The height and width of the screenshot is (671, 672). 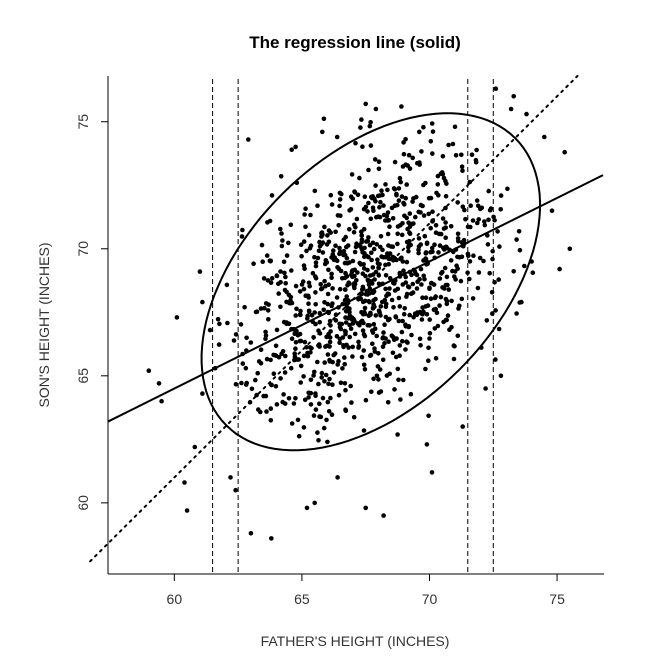 What do you see at coordinates (91, 312) in the screenshot?
I see `y-axis-ticks: 60 65 70 75` at bounding box center [91, 312].